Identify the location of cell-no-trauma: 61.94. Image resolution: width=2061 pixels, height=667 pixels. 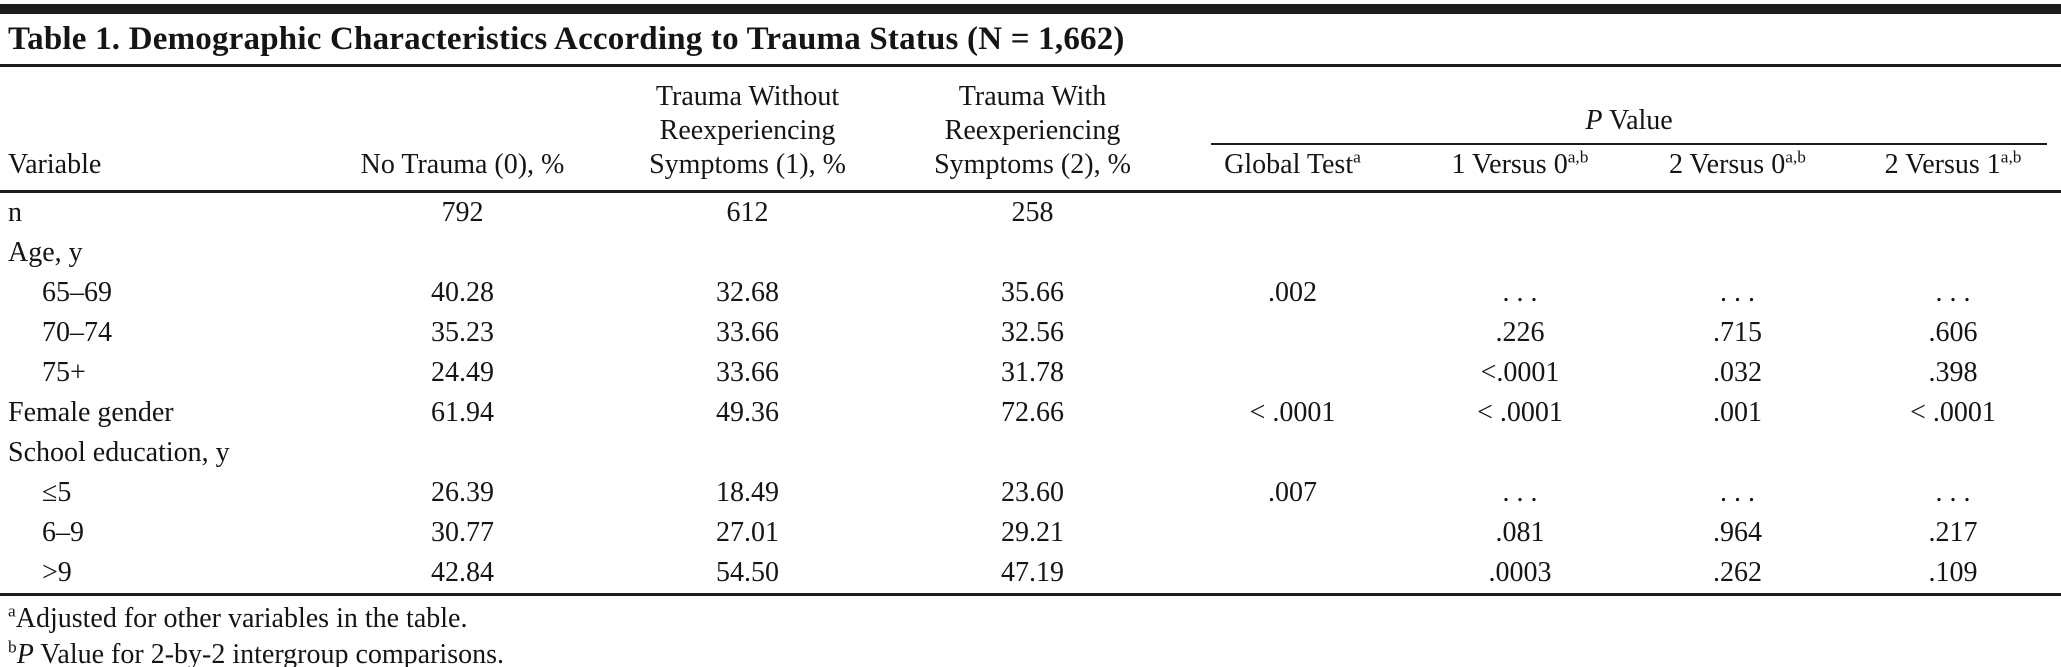
(462, 412).